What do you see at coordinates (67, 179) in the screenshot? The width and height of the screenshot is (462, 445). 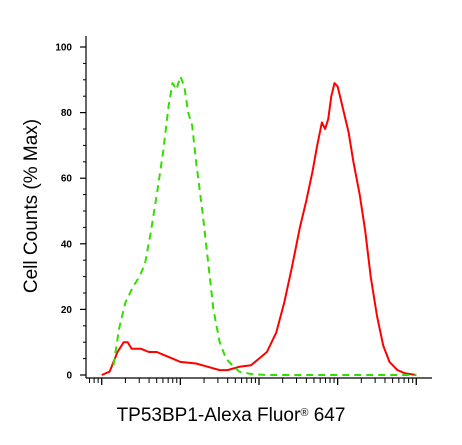 I see `y-tick-label-60: 60` at bounding box center [67, 179].